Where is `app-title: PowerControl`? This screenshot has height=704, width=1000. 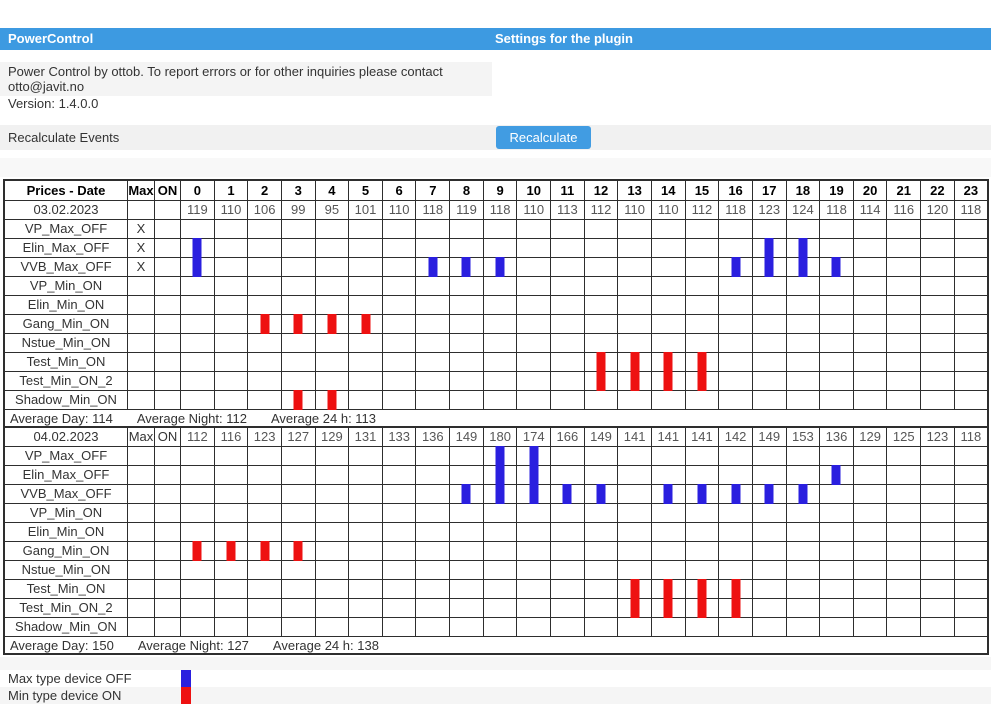 app-title: PowerControl is located at coordinates (51, 38).